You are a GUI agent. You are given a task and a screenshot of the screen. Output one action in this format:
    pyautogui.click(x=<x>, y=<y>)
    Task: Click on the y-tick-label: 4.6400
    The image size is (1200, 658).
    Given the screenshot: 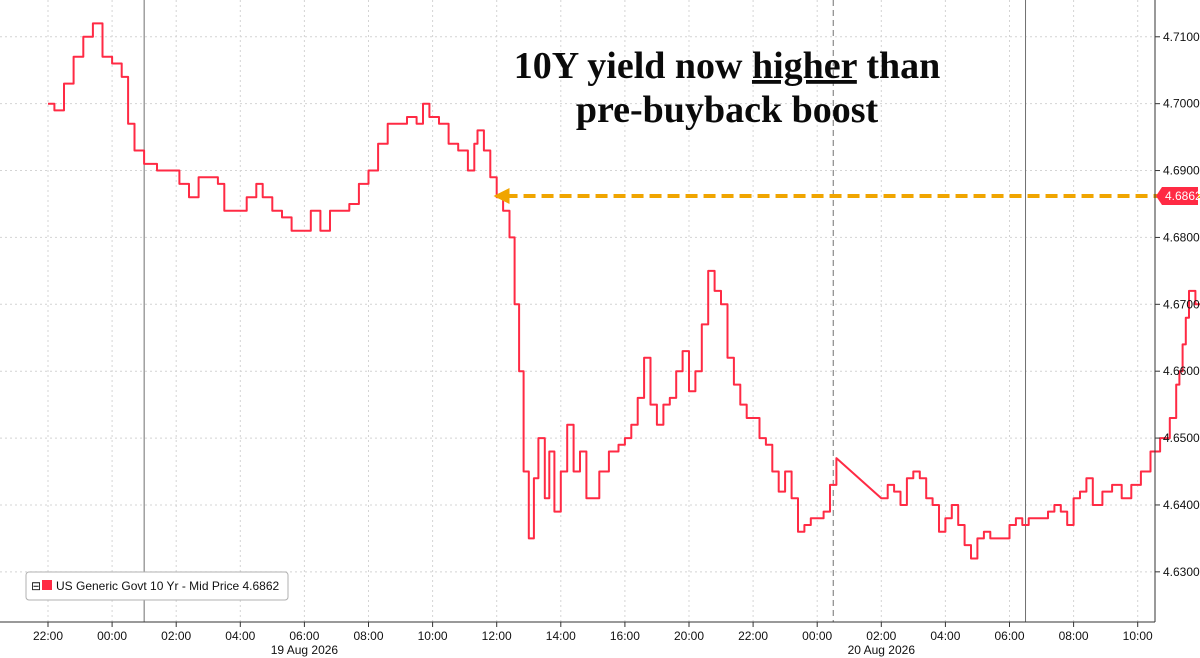 What is the action you would take?
    pyautogui.click(x=1181, y=505)
    